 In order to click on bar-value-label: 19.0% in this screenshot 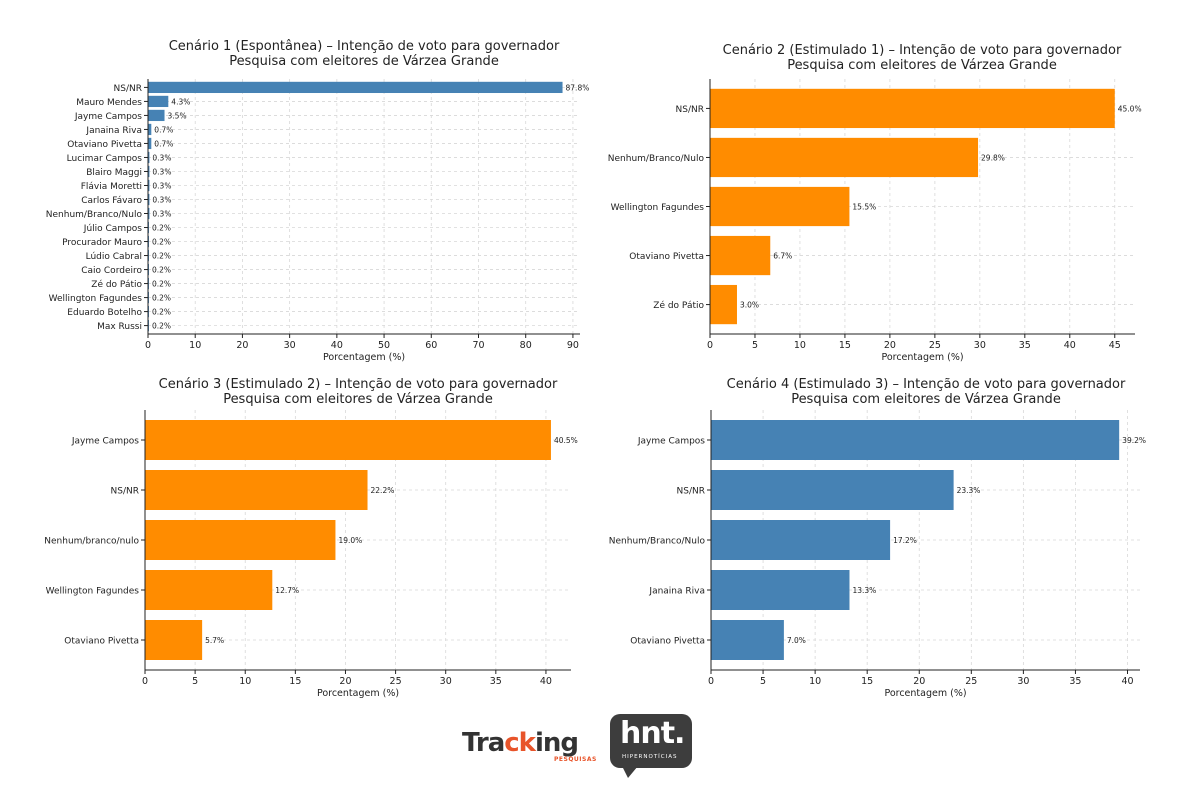, I will do `click(350, 540)`.